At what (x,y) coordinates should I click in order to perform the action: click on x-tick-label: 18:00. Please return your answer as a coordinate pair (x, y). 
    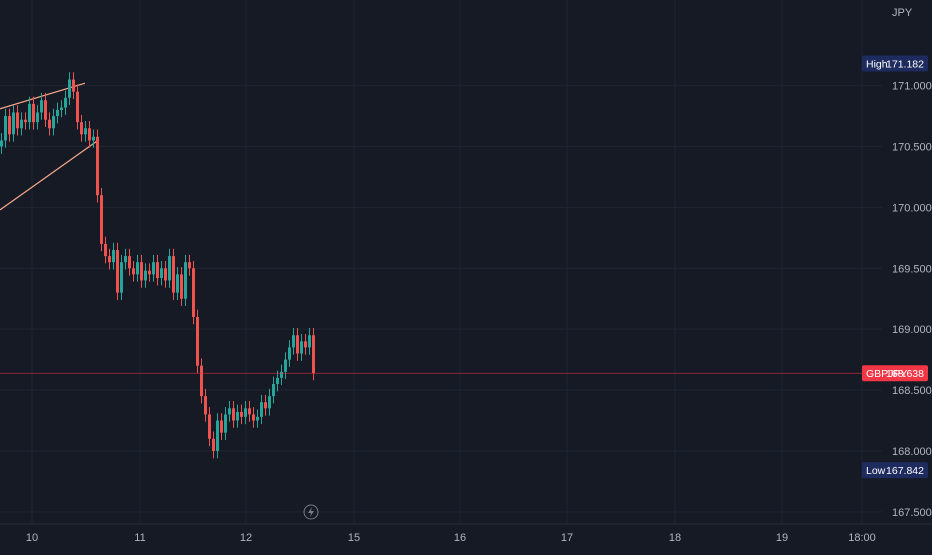
    Looking at the image, I should click on (862, 538).